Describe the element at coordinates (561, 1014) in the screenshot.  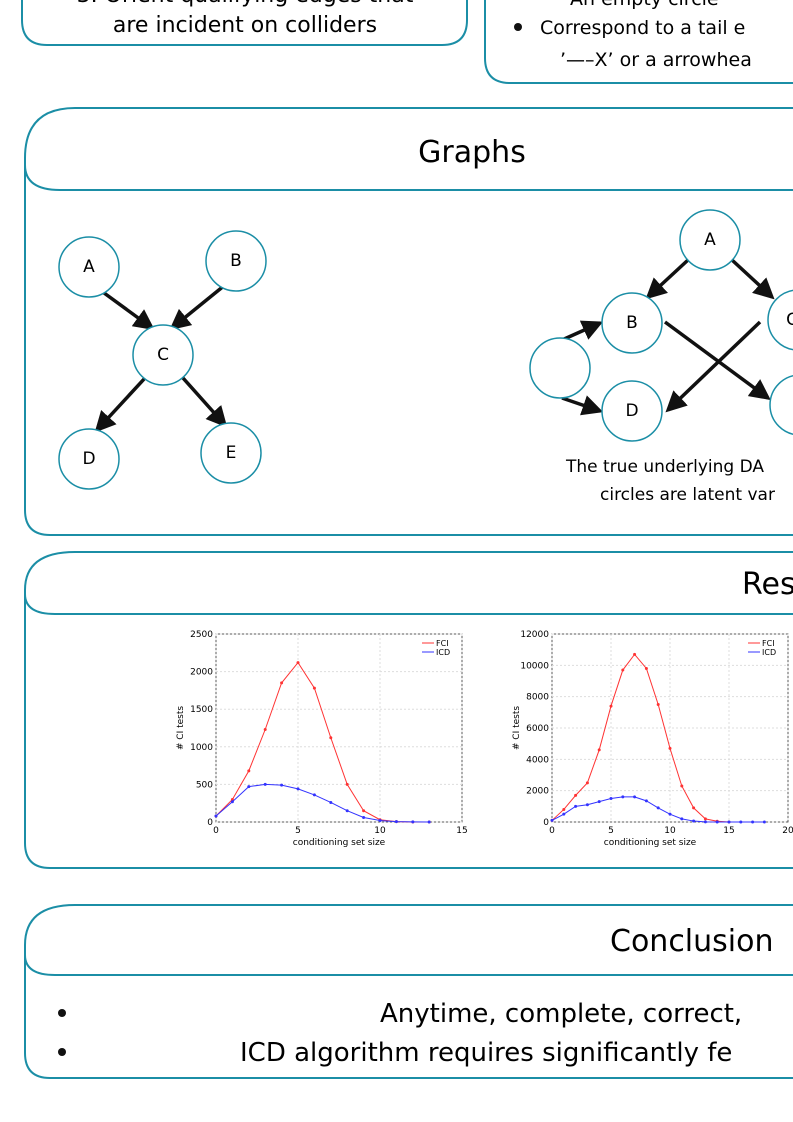
I see `bullet-text: Anytime, complete, correct,` at that location.